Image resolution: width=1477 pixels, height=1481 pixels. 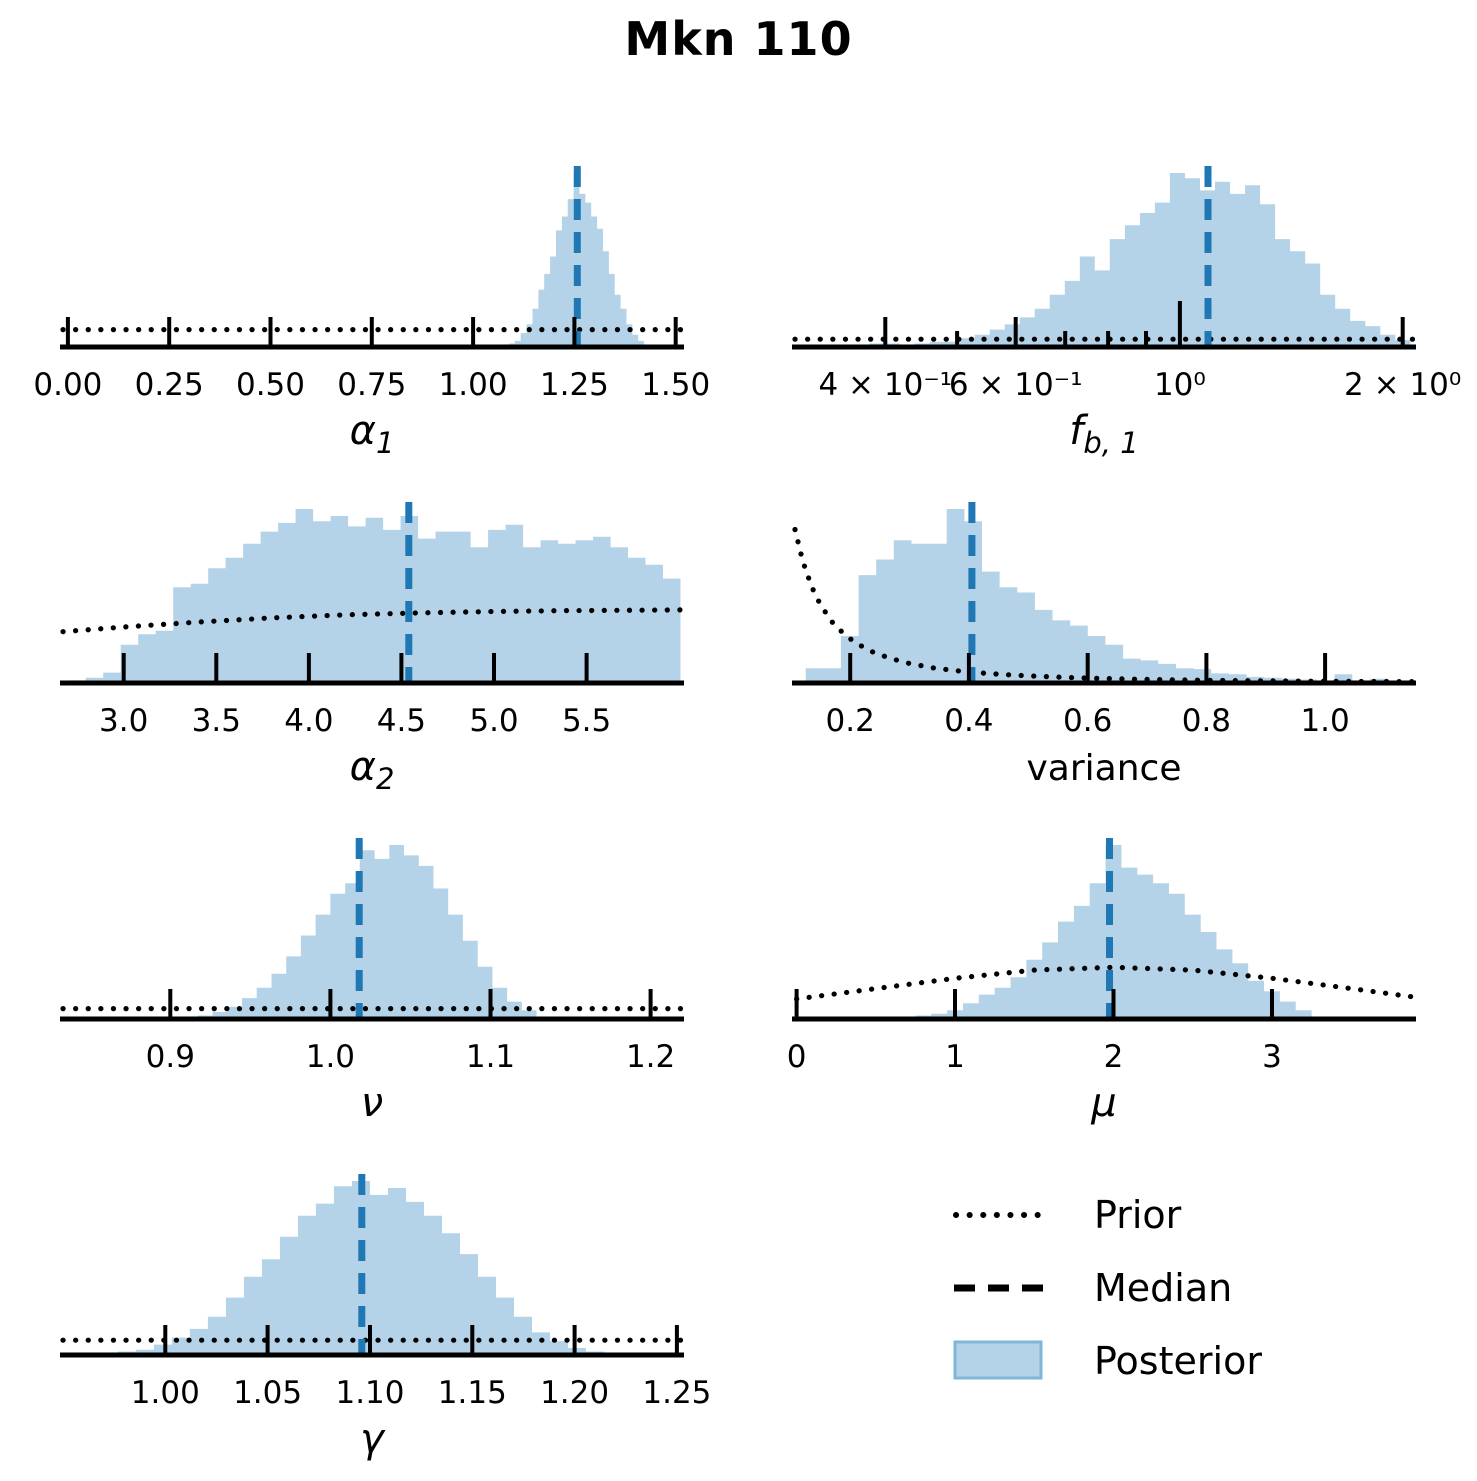 What do you see at coordinates (1180, 385) in the screenshot?
I see `x-tick-label: 10⁰` at bounding box center [1180, 385].